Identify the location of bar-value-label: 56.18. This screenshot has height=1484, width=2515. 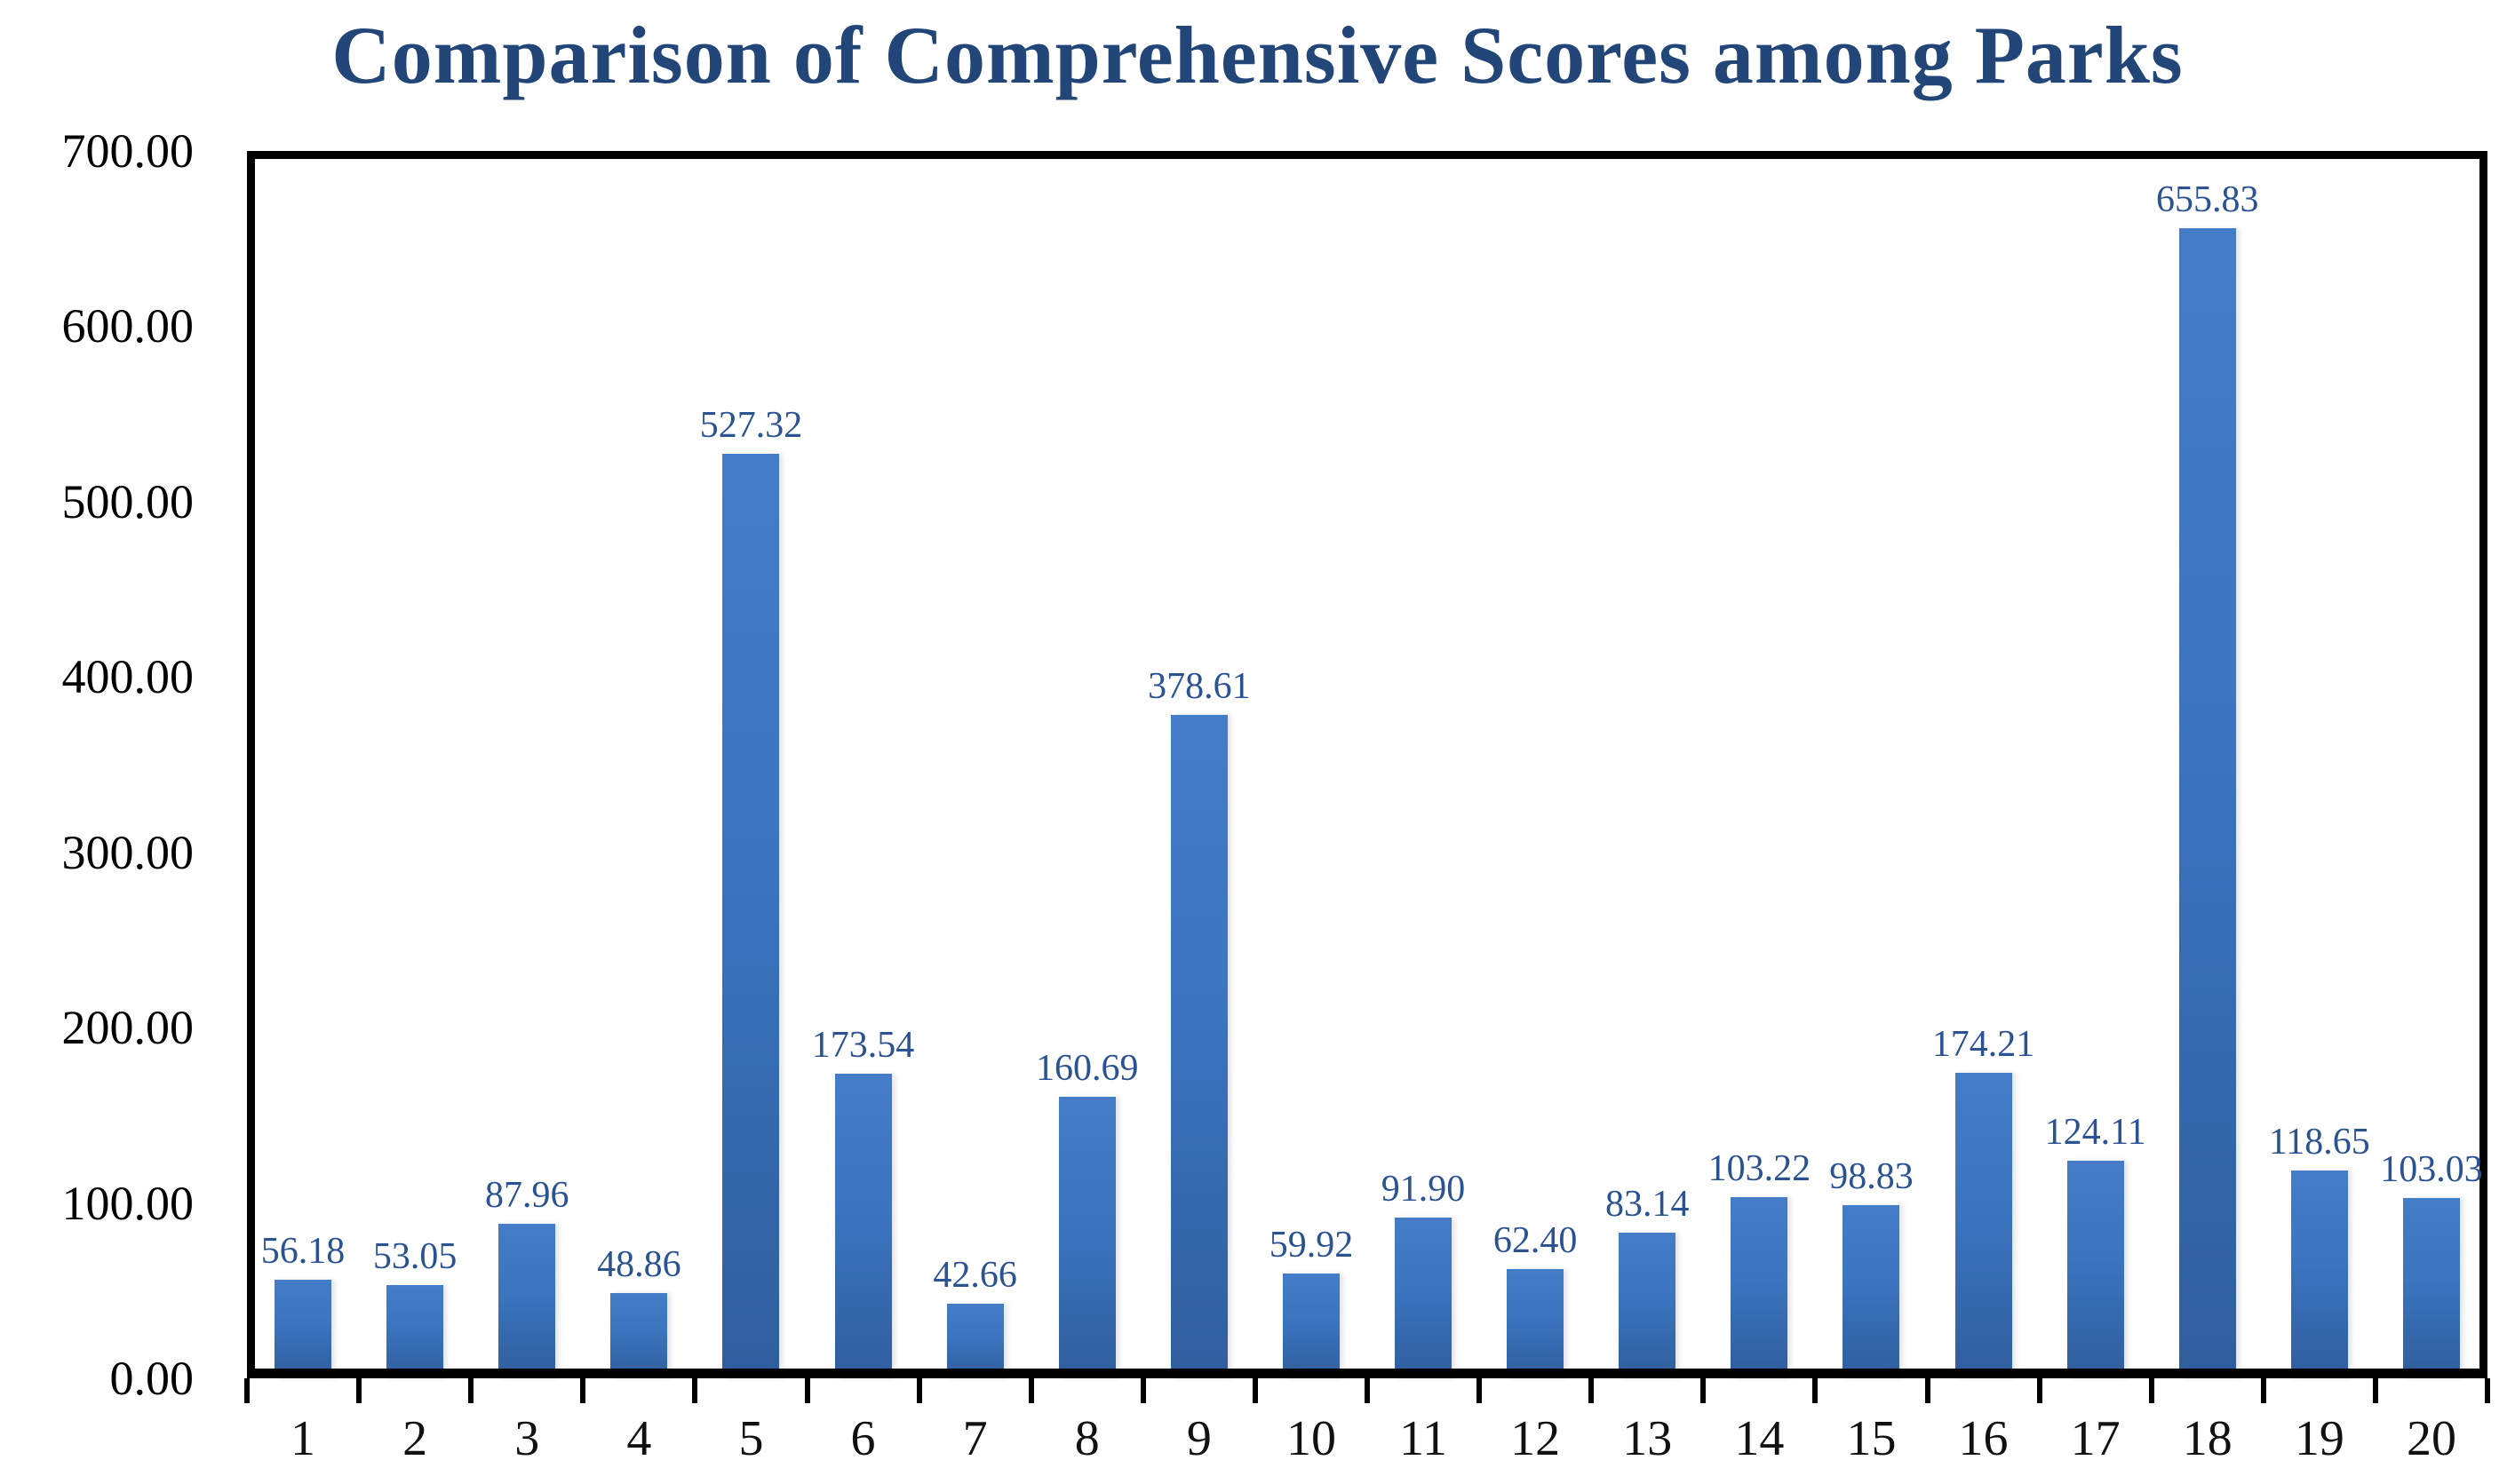
(303, 1252).